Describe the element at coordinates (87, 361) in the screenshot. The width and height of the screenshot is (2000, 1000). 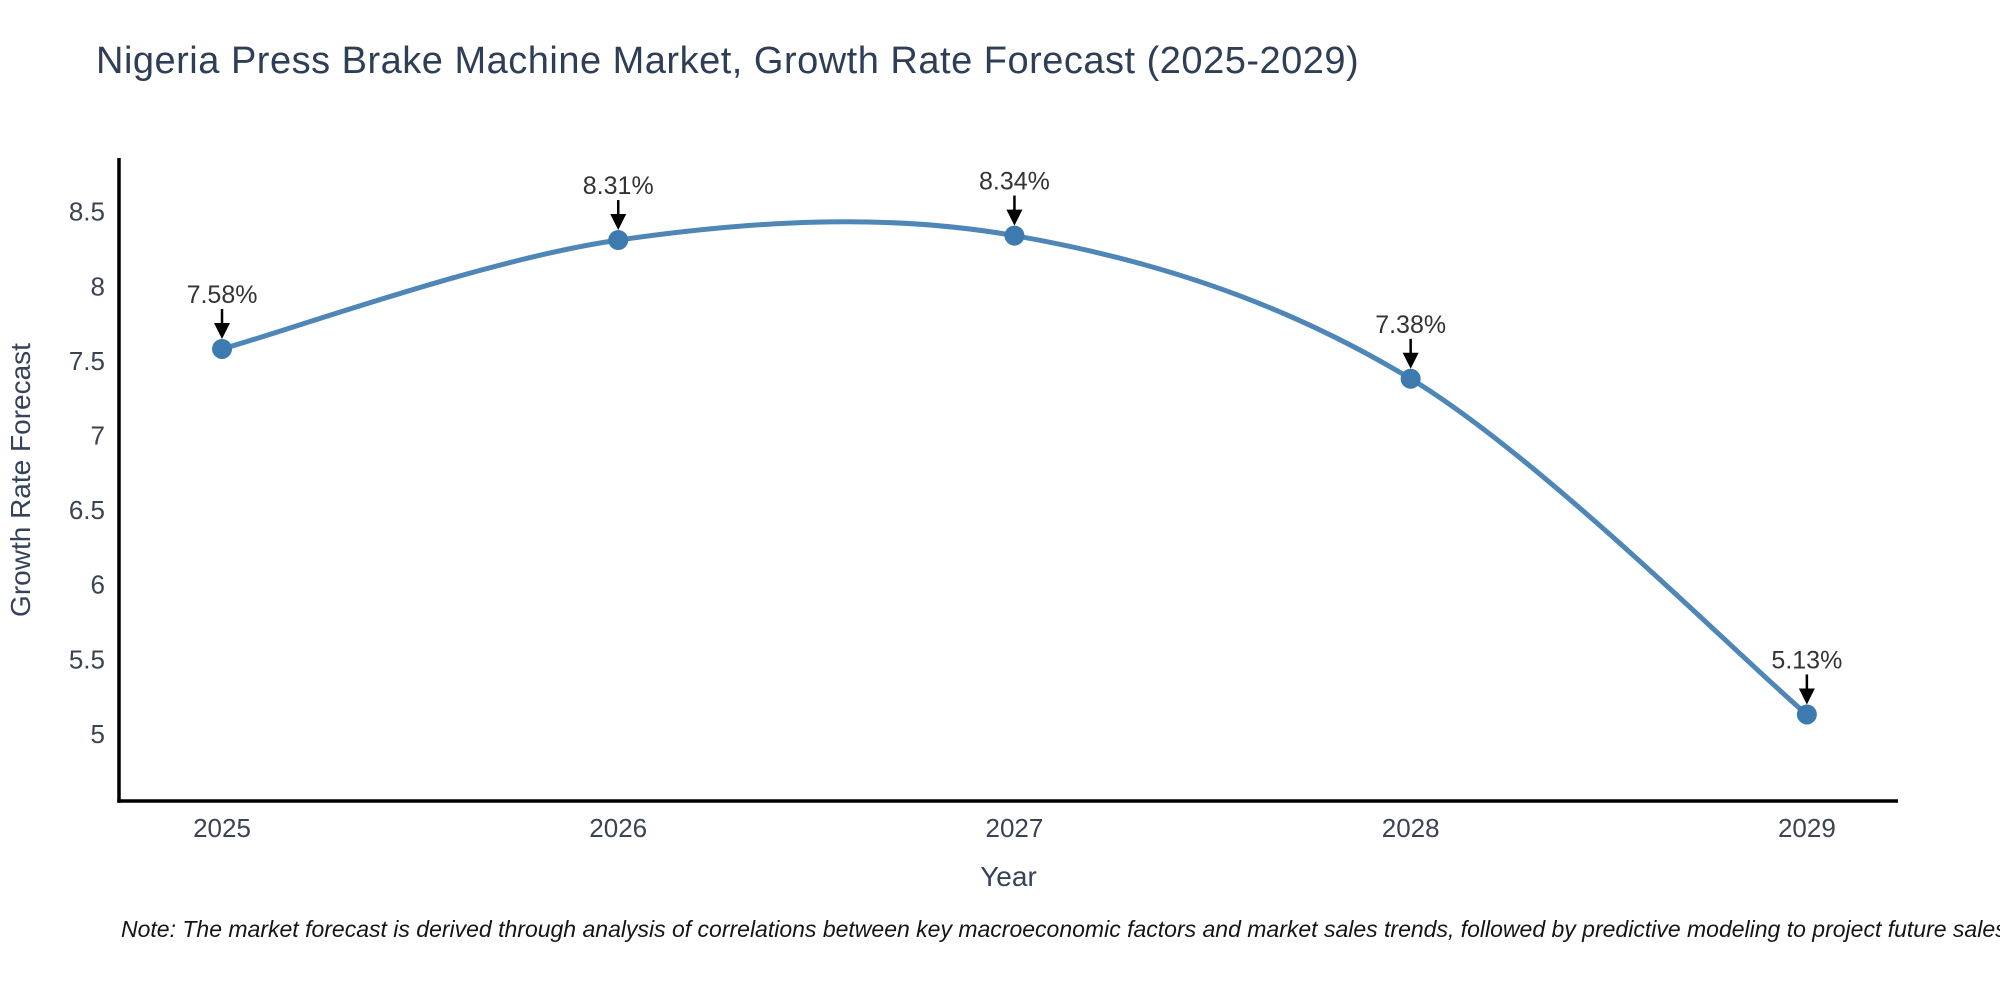
I see `y-tick-label: 7.5` at that location.